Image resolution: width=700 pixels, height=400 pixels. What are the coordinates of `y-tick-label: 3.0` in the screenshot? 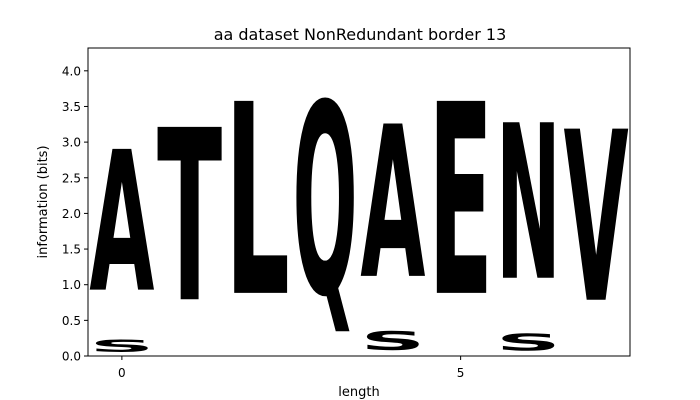 It's located at (71, 143).